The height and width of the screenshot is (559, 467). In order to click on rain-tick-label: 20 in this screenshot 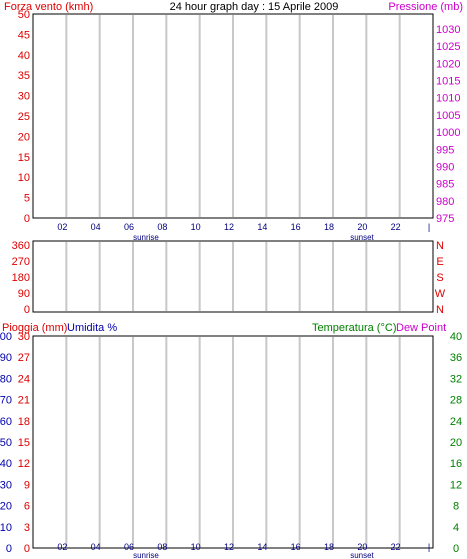, I will do `click(6, 507)`.